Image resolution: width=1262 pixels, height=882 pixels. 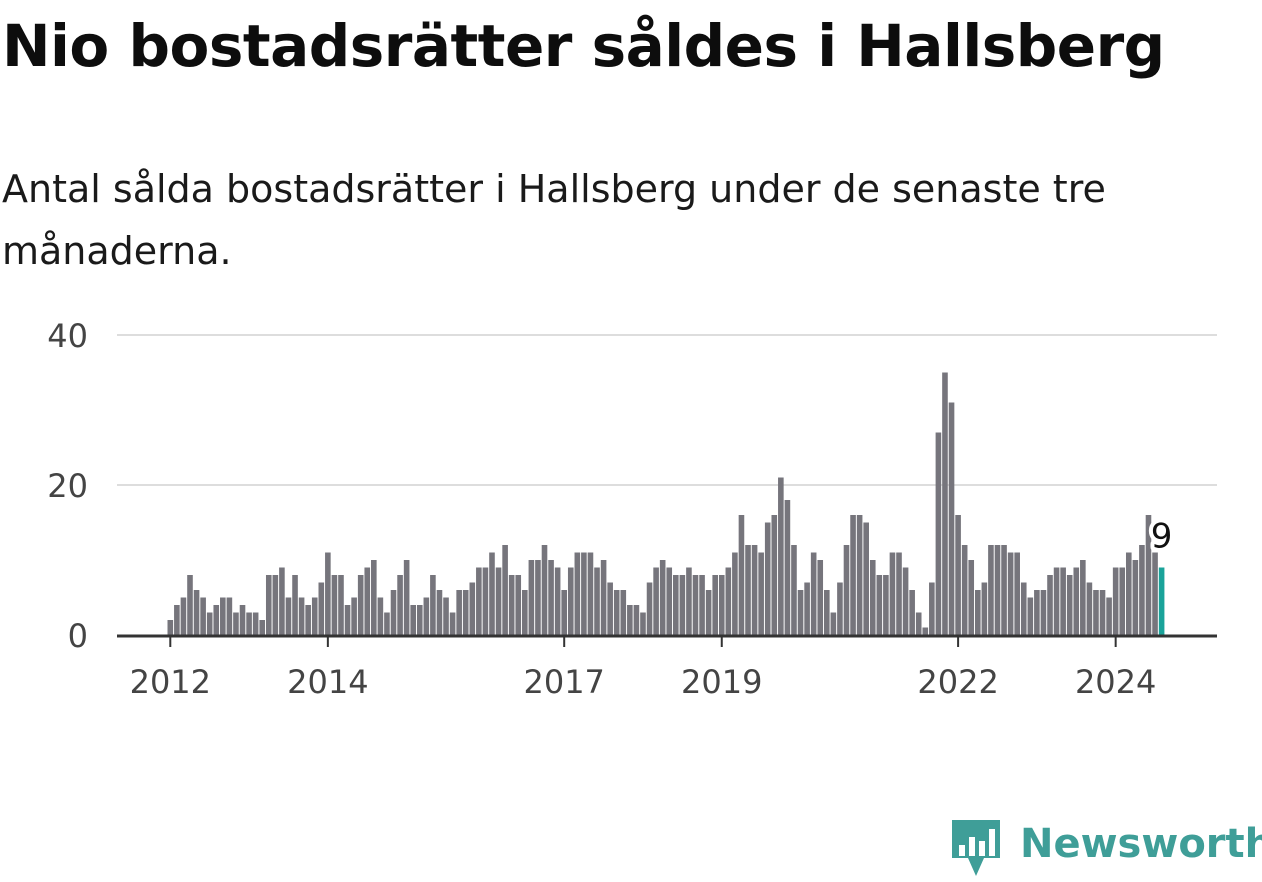 I want to click on chart-title: Nio bostadsrätter såldes i Hallsberg, so click(x=583, y=46).